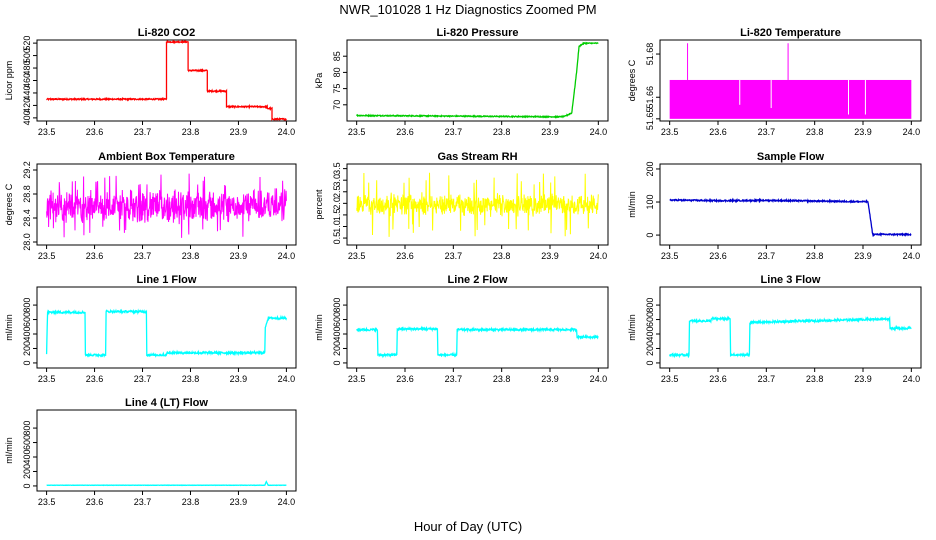 This screenshot has height=540, width=936. I want to click on licor-temp-ylabel: degrees C, so click(632, 80).